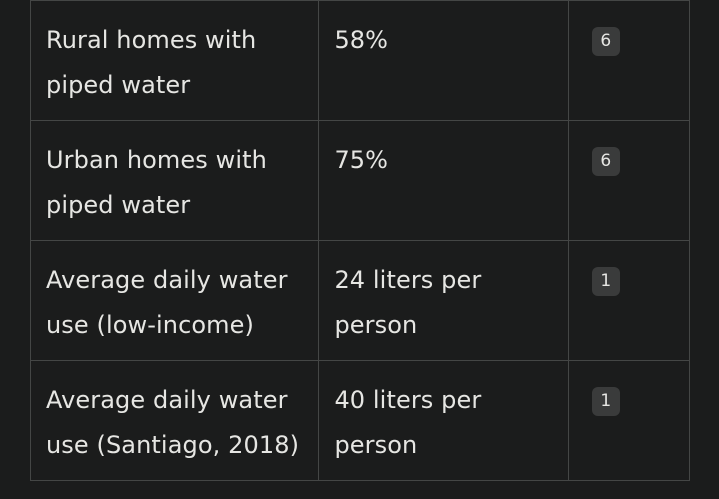 The width and height of the screenshot is (719, 499). Describe the element at coordinates (174, 420) in the screenshot. I see `table-cell-label: Average daily water use (Santiago, 2018)` at that location.